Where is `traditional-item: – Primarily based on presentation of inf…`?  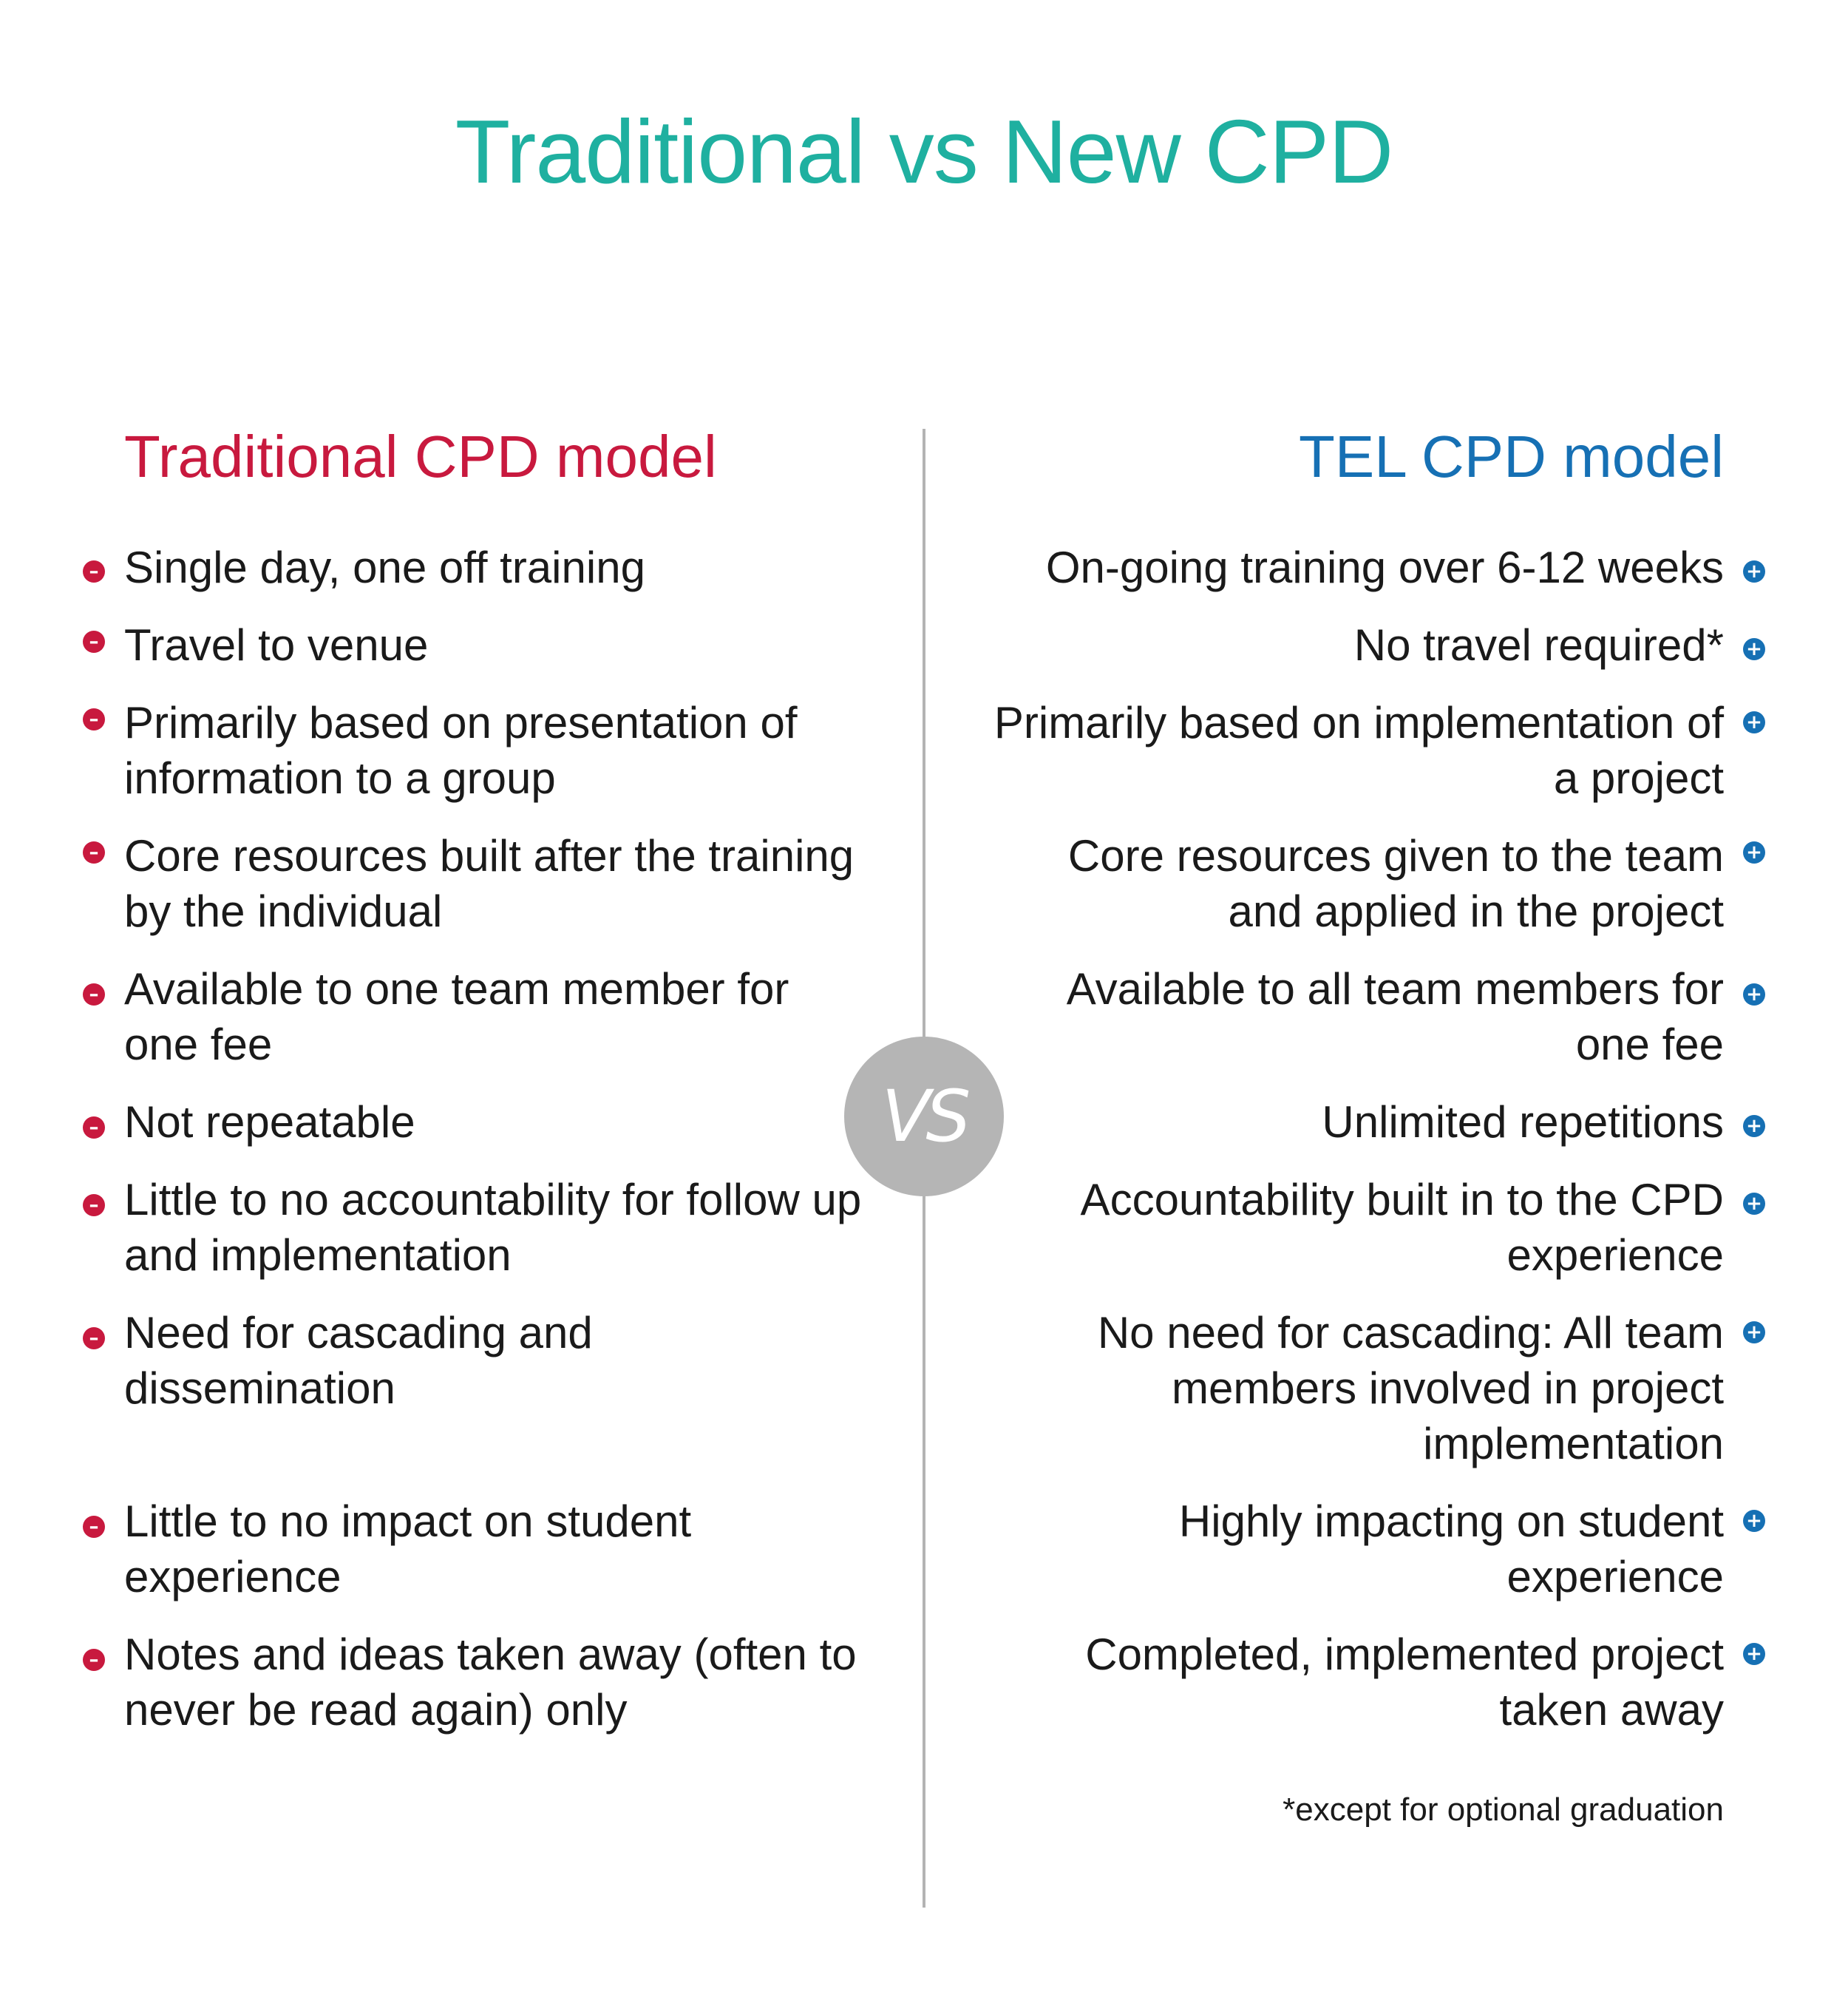
traditional-item: – Primarily based on presentation of inf… is located at coordinates (473, 750).